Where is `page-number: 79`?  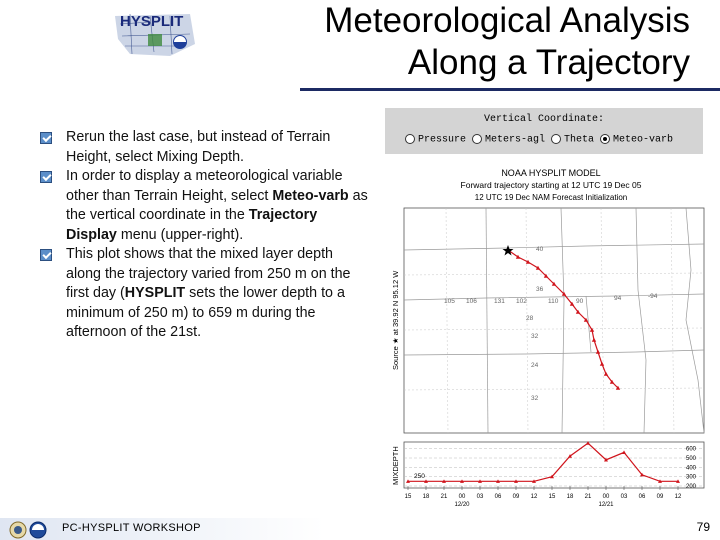
page-number: 79 is located at coordinates (703, 527).